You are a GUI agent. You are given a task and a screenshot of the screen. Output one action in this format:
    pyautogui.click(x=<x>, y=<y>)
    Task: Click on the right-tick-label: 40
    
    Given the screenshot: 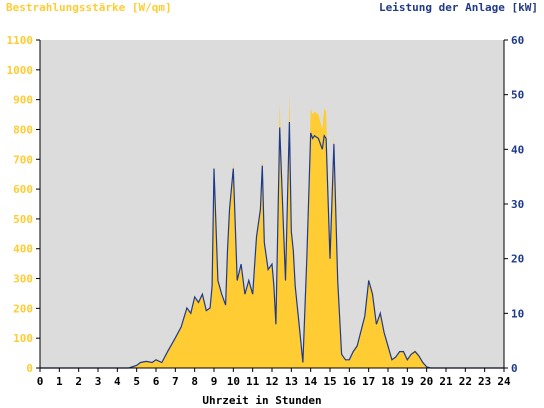 What is the action you would take?
    pyautogui.click(x=517, y=149)
    